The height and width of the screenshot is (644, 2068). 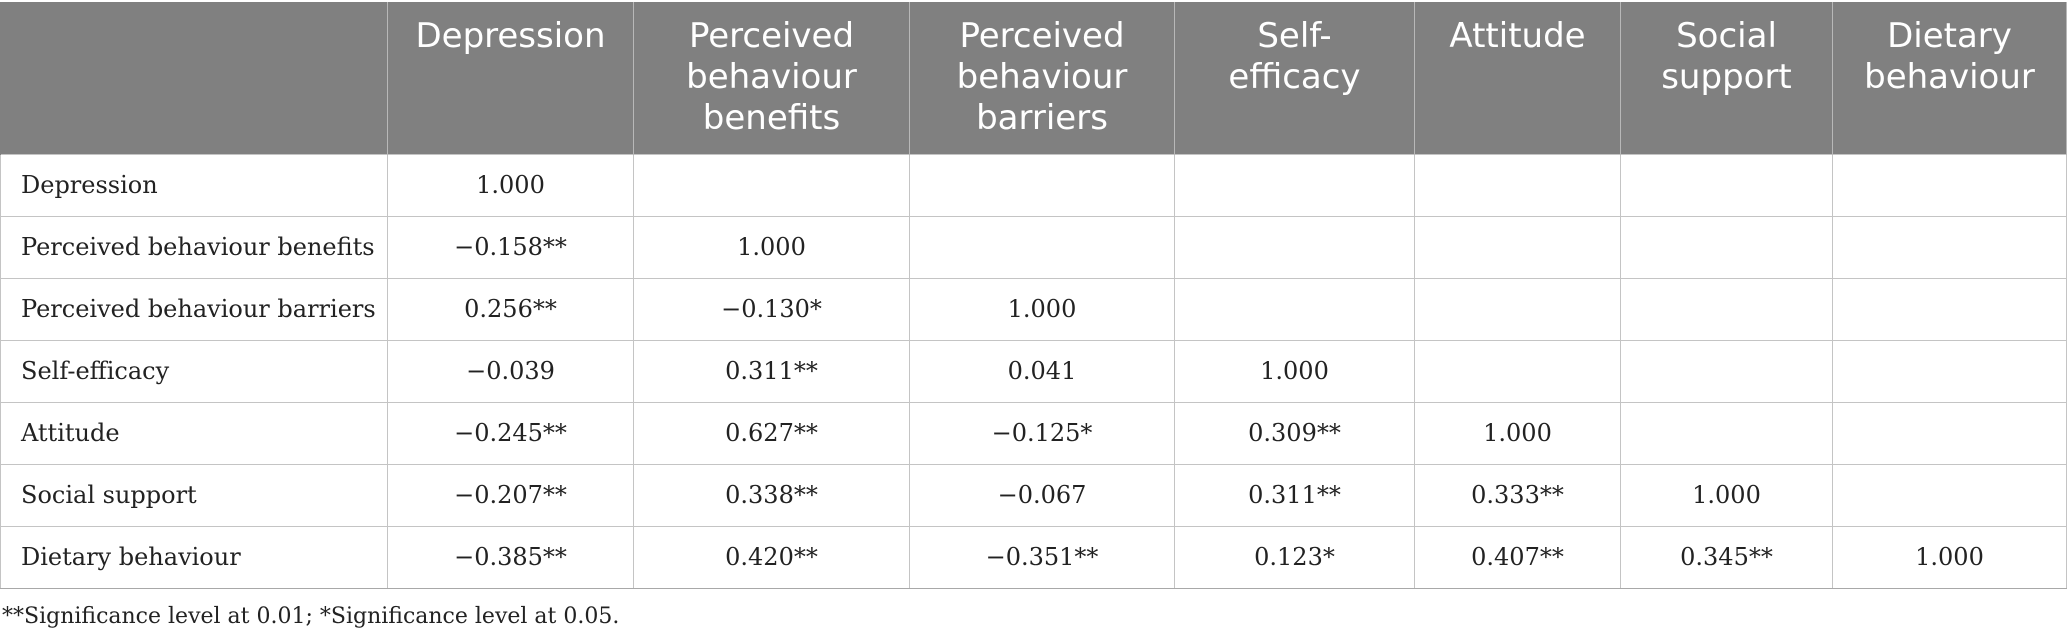 I want to click on table-cell: 0.338**, so click(x=771, y=495).